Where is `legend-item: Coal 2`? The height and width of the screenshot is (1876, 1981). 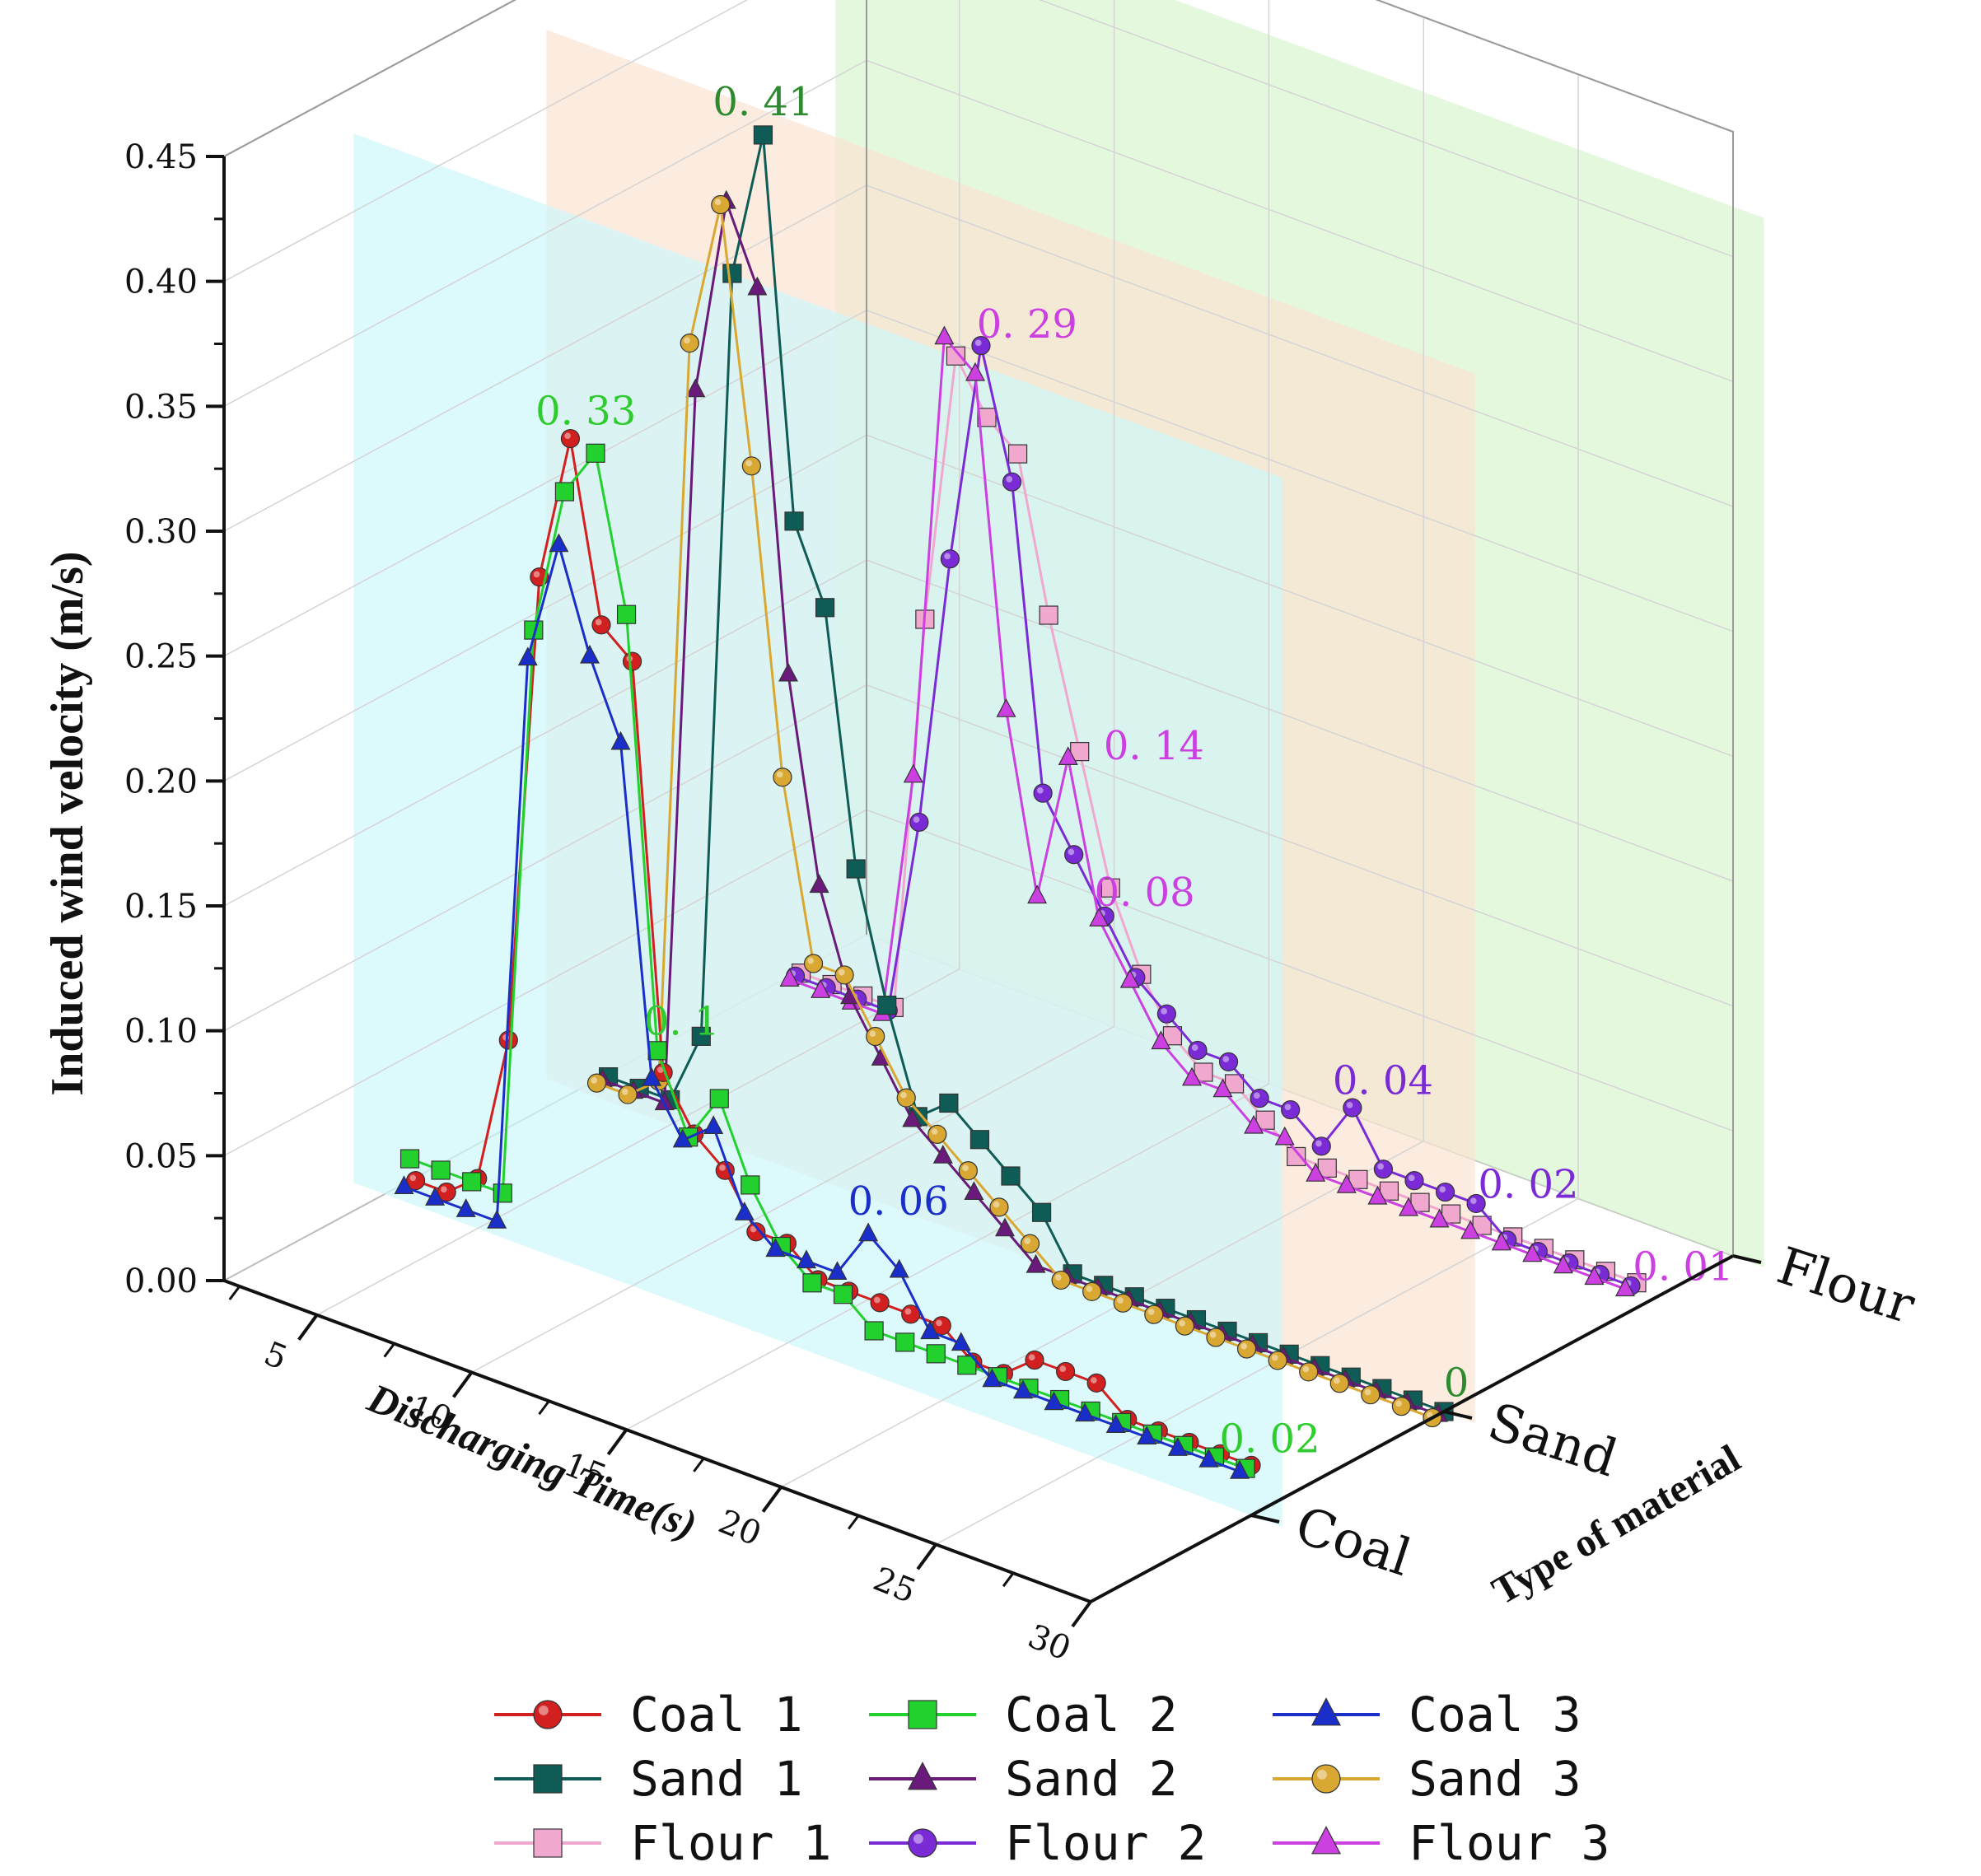 legend-item: Coal 2 is located at coordinates (1023, 1715).